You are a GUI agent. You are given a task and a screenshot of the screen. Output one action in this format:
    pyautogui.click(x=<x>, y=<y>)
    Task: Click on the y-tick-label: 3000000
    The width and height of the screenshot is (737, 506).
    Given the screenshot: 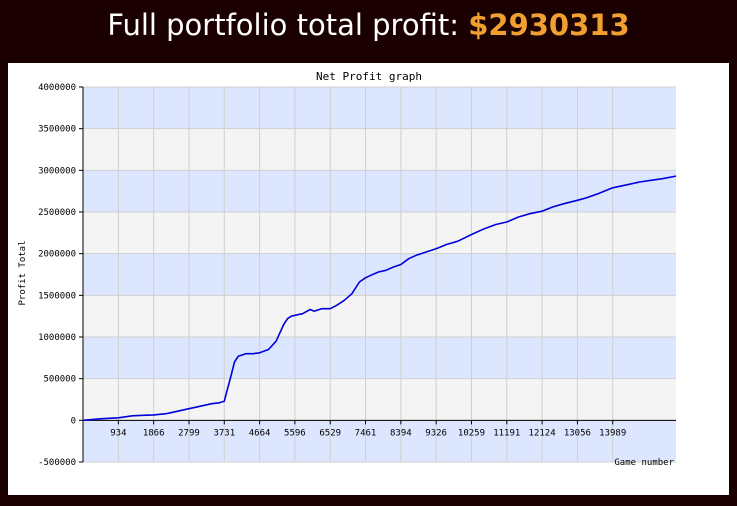 What is the action you would take?
    pyautogui.click(x=57, y=171)
    